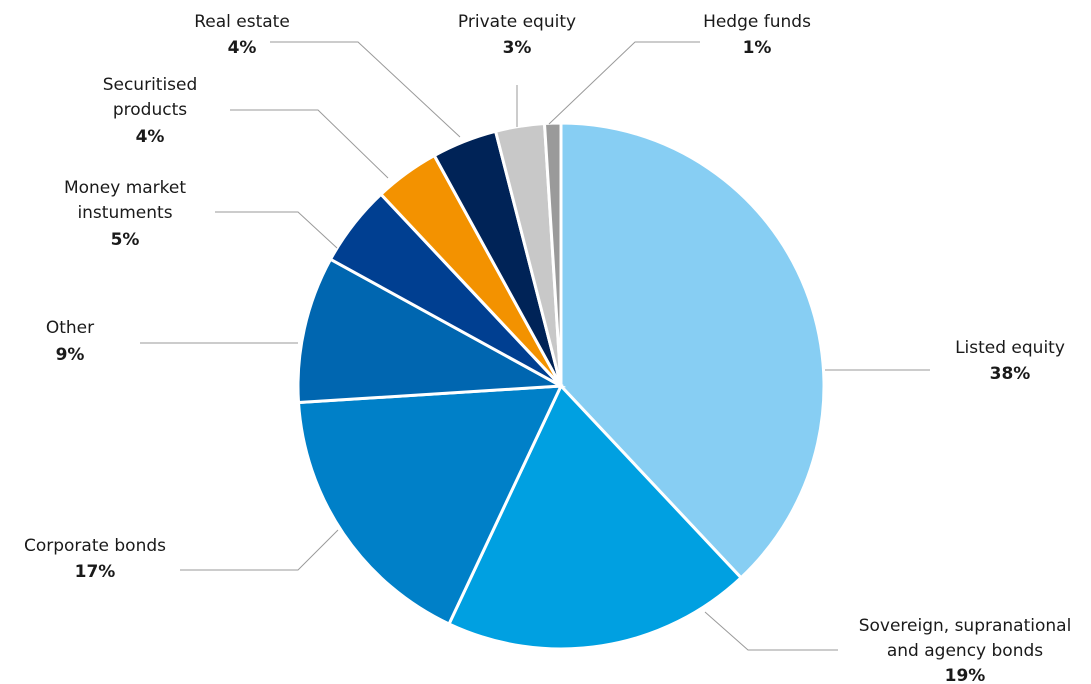  I want to click on slice-value-label: 9%, so click(70, 355).